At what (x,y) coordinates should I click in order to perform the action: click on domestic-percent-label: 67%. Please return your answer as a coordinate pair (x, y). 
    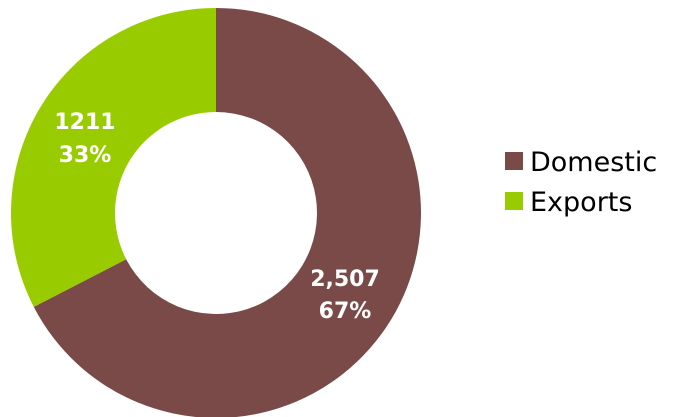
    Looking at the image, I should click on (345, 311).